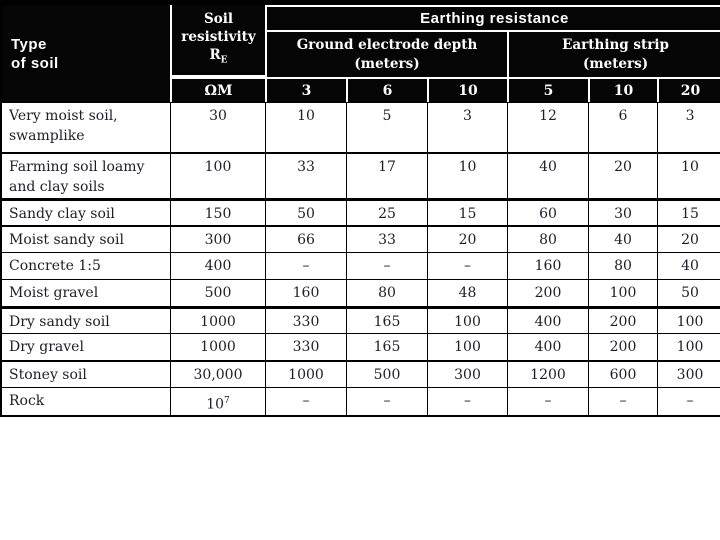  I want to click on value-cell: 60, so click(547, 211).